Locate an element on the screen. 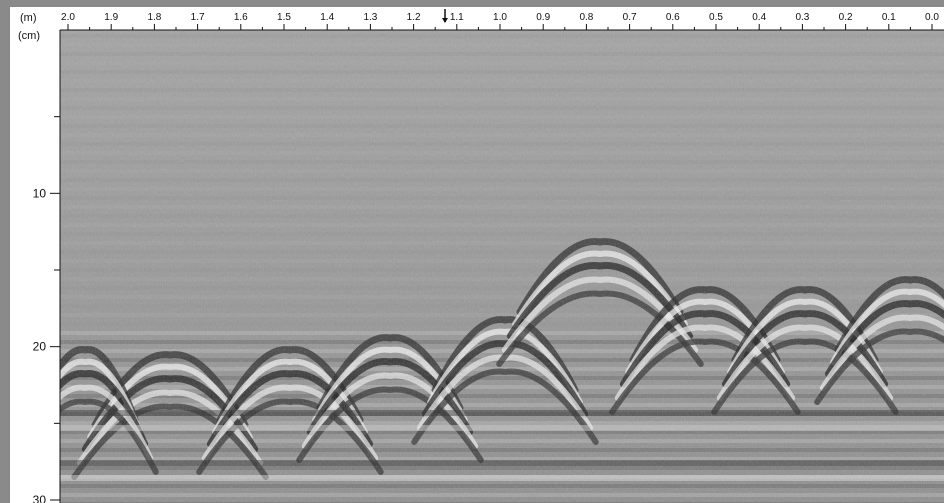 The height and width of the screenshot is (503, 944). depth-unit-label: (cm) is located at coordinates (29, 36).